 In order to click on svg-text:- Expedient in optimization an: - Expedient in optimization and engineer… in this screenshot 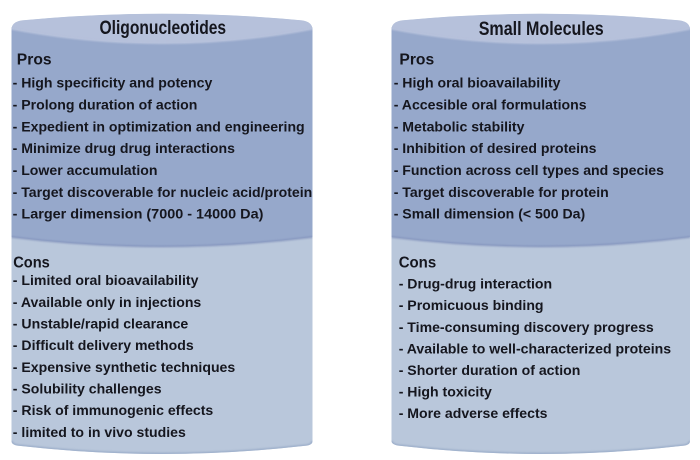, I will do `click(159, 126)`.